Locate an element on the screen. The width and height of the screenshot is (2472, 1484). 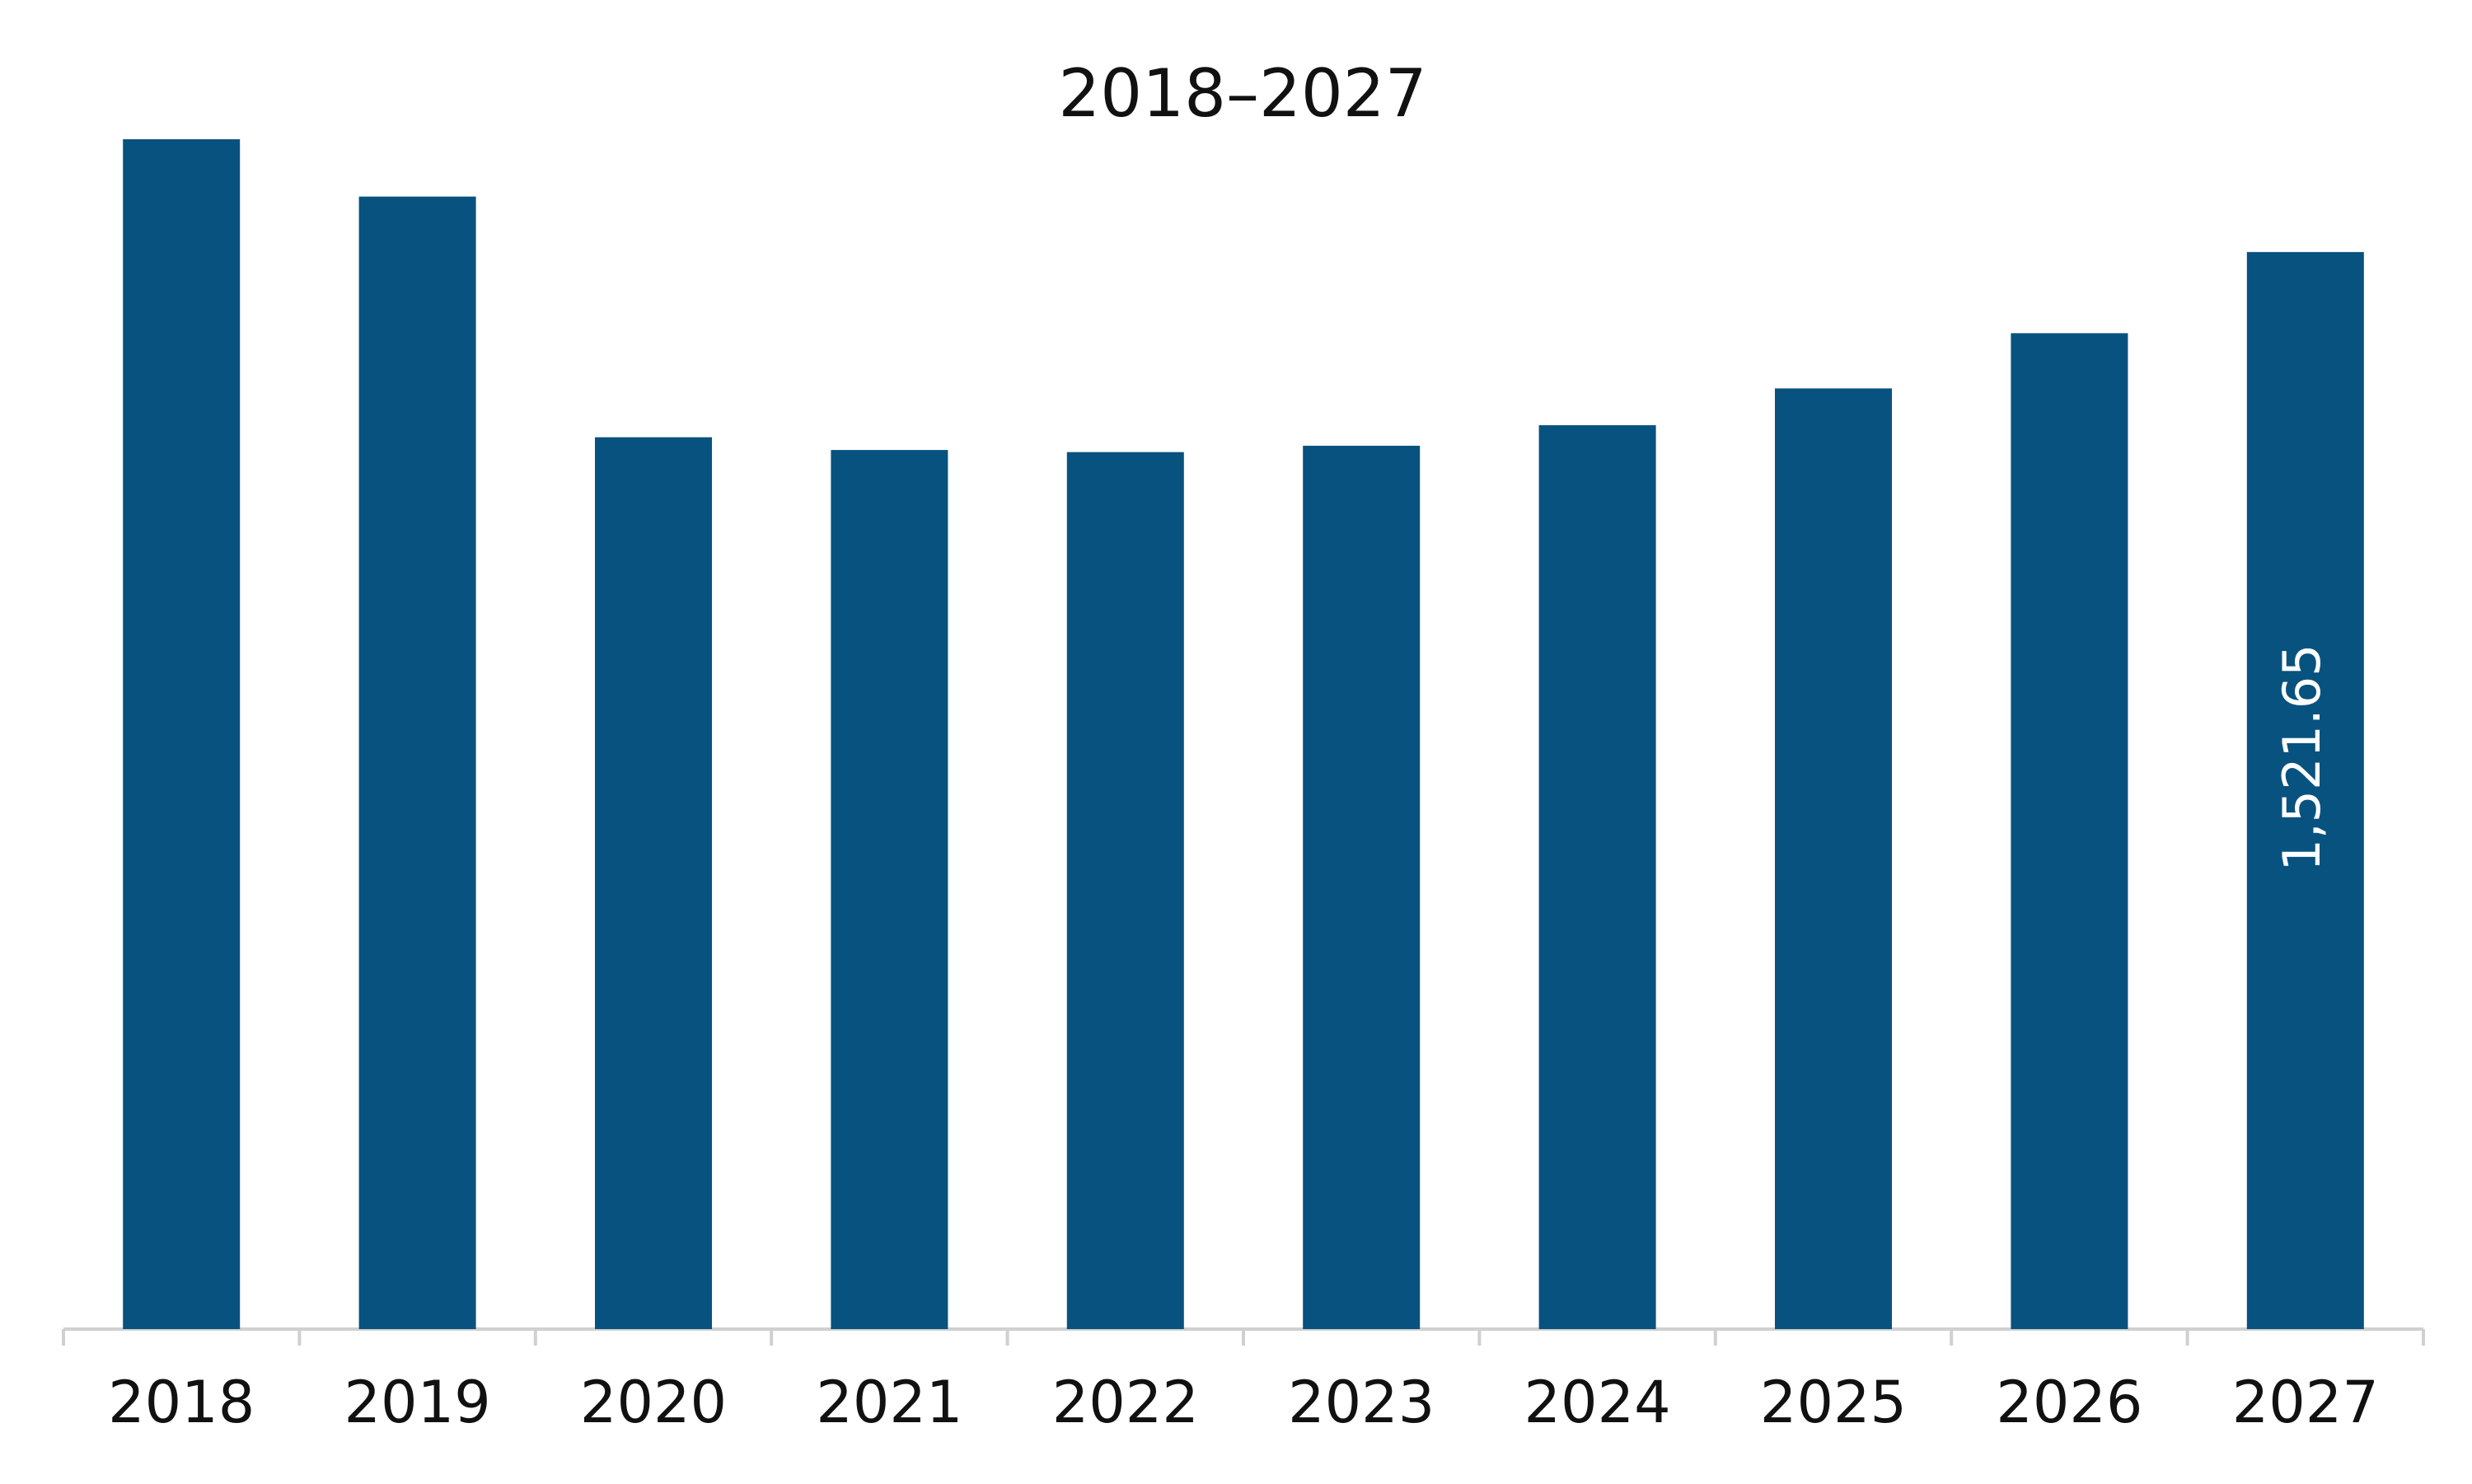
value-label: 1,521.65 is located at coordinates (2302, 758).